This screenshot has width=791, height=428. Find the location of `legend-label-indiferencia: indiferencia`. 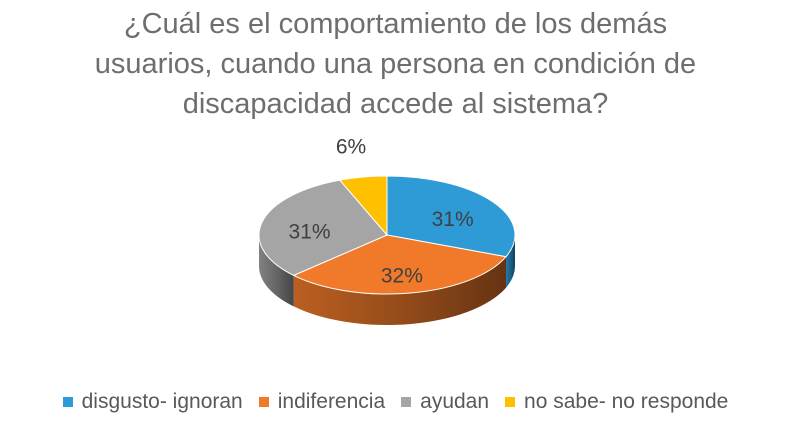

legend-label-indiferencia: indiferencia is located at coordinates (331, 401).